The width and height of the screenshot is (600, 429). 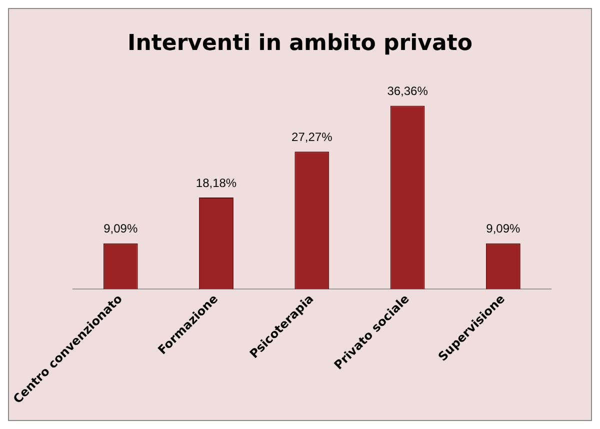 What do you see at coordinates (312, 137) in the screenshot?
I see `data-label: 27,27%` at bounding box center [312, 137].